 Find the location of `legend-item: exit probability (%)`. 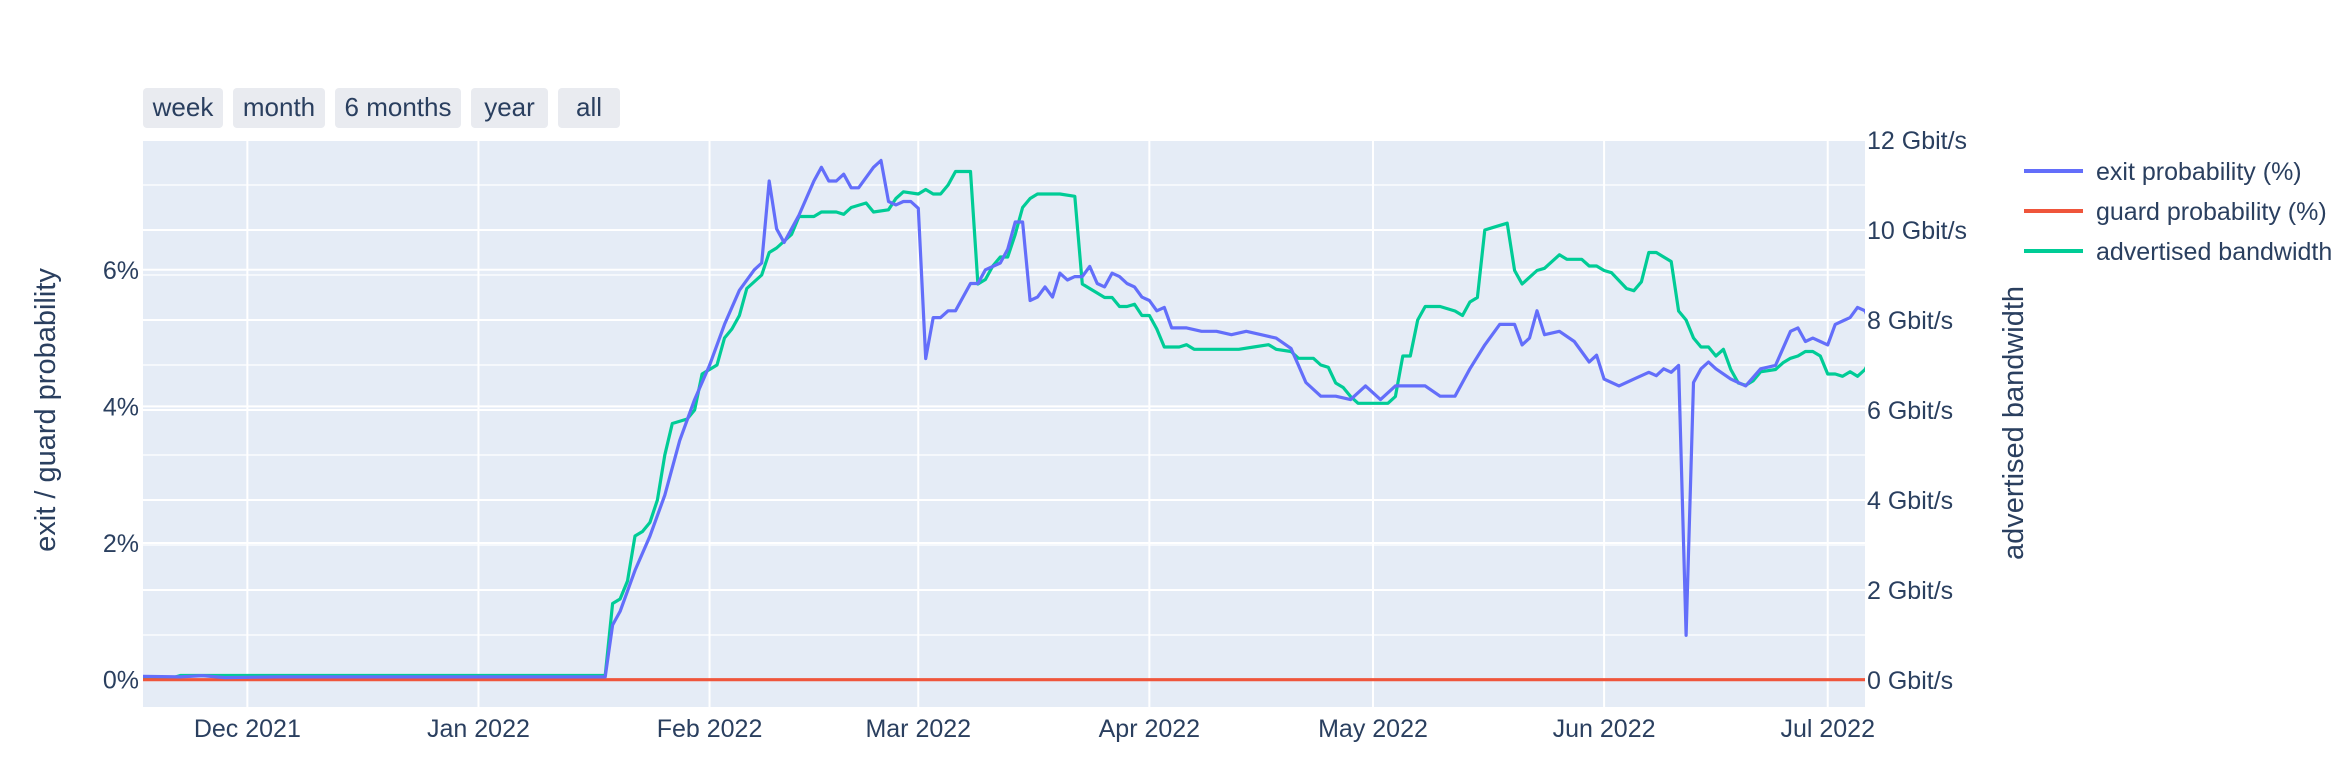

legend-item: exit probability (%) is located at coordinates (2163, 172).